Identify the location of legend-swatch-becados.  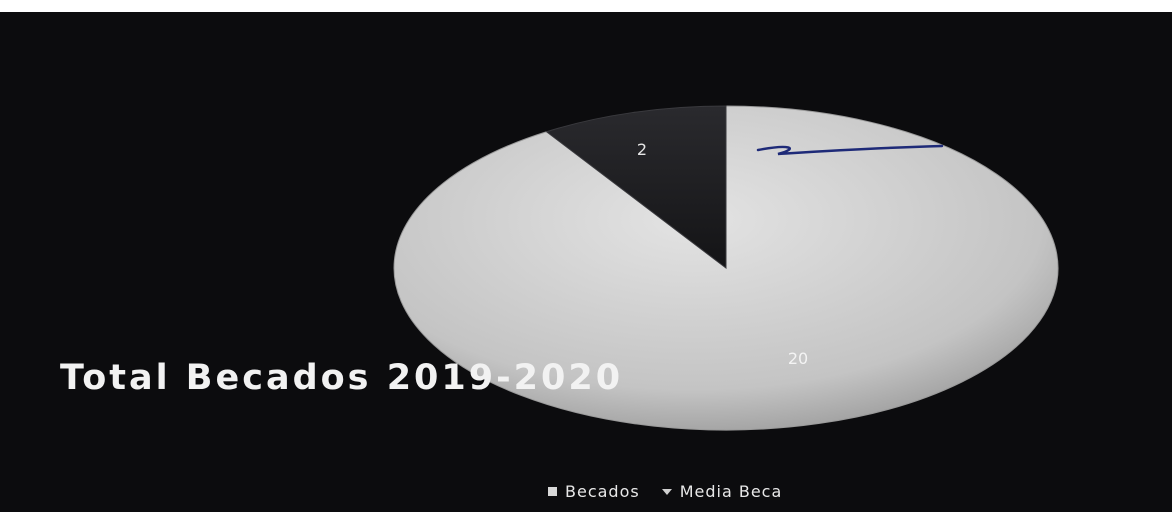
(552, 491).